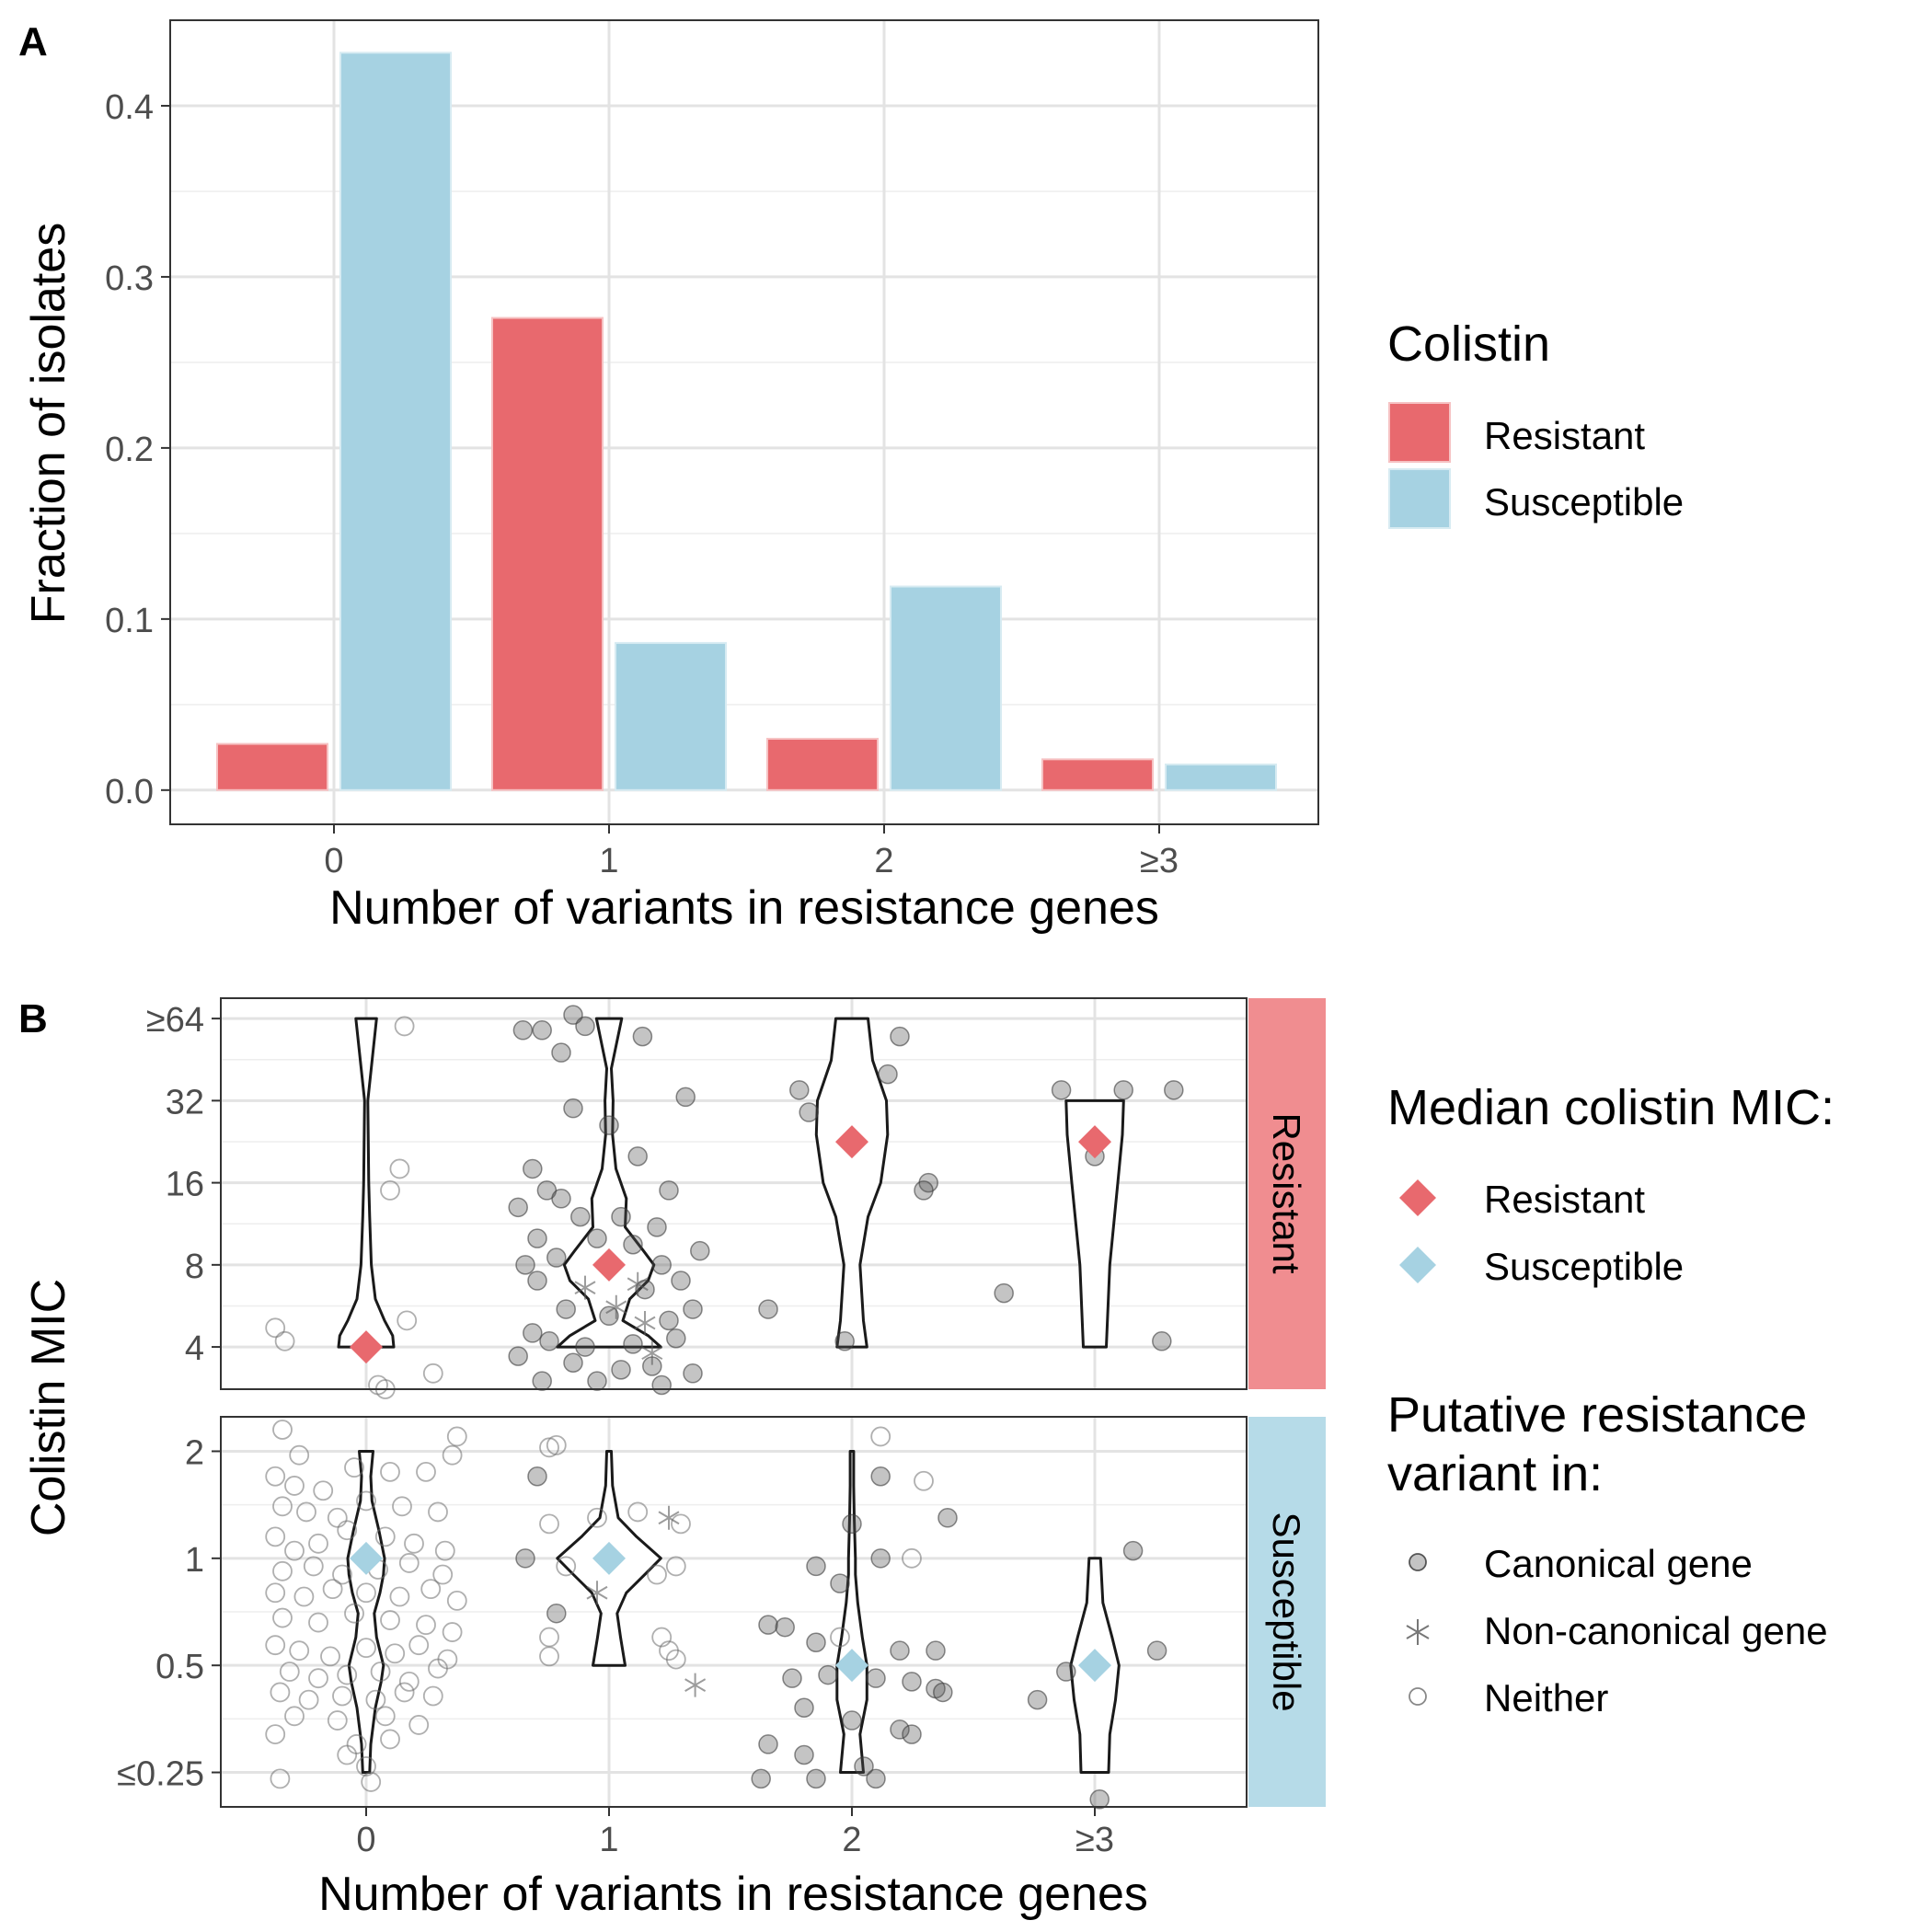 The height and width of the screenshot is (1932, 1932). What do you see at coordinates (733, 1894) in the screenshot?
I see `panel-b-x-axis-title: Number of variants in resistance genes` at bounding box center [733, 1894].